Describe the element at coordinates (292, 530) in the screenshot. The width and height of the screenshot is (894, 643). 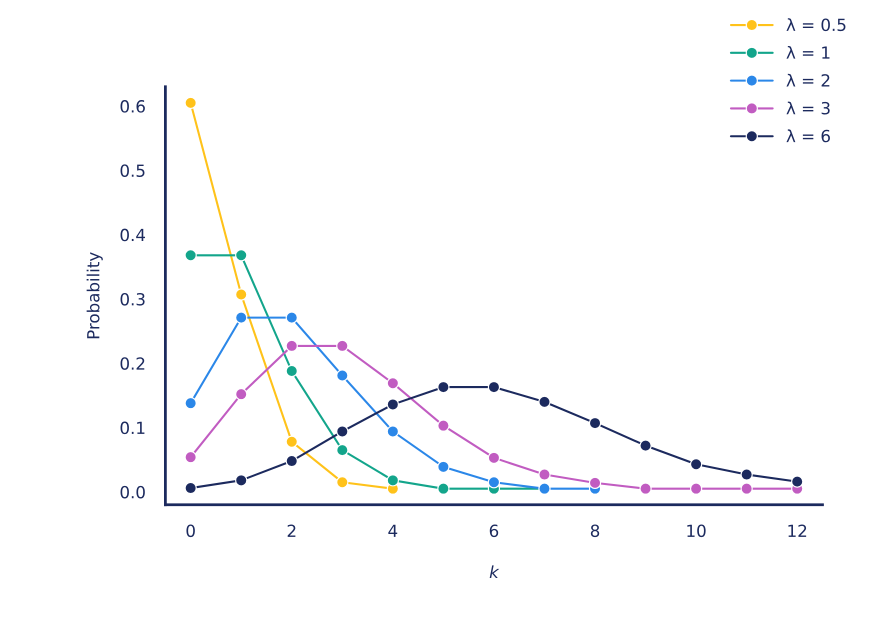
I see `x-tick-label: 2` at that location.